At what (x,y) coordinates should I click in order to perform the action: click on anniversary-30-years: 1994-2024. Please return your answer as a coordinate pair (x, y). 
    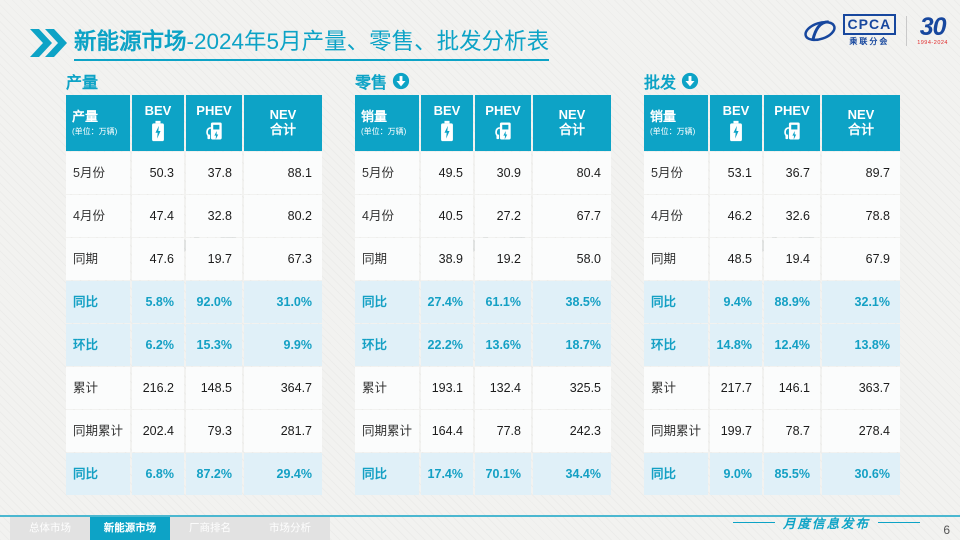
    Looking at the image, I should click on (932, 42).